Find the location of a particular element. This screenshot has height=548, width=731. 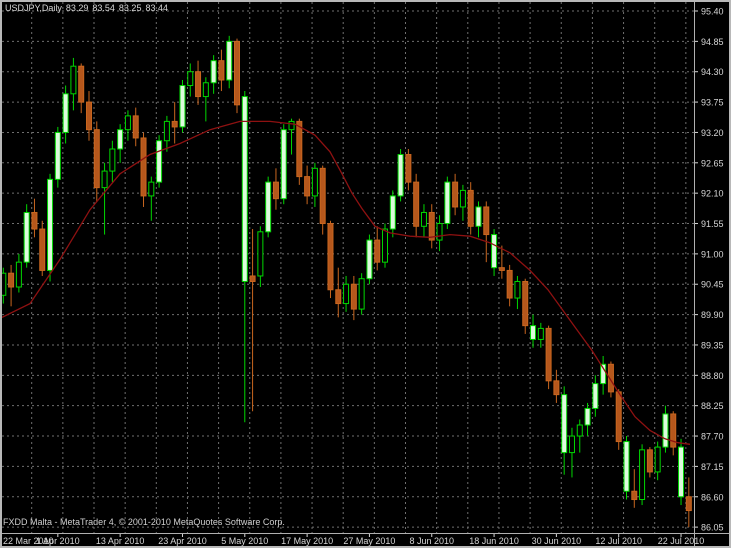

price-label: 89.35 is located at coordinates (712, 345).